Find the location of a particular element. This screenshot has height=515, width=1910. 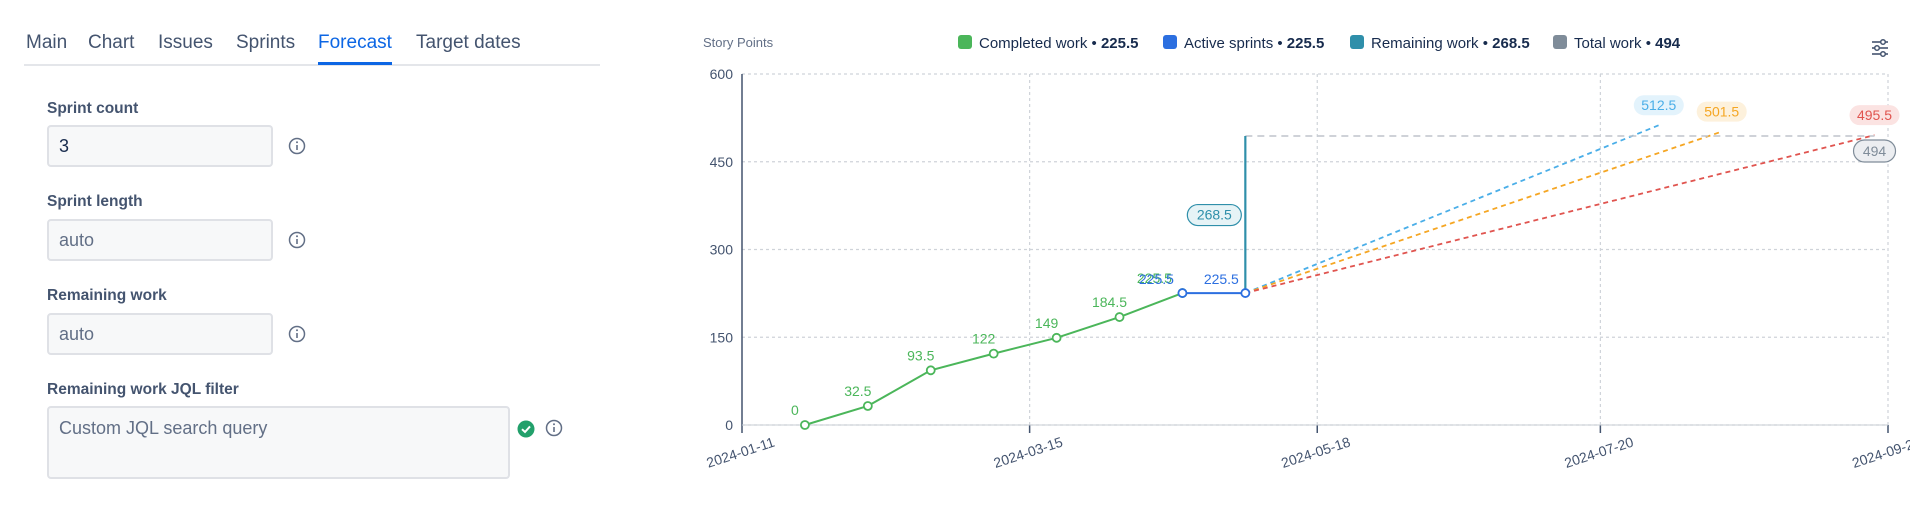

total-work-badge is located at coordinates (1874, 151).